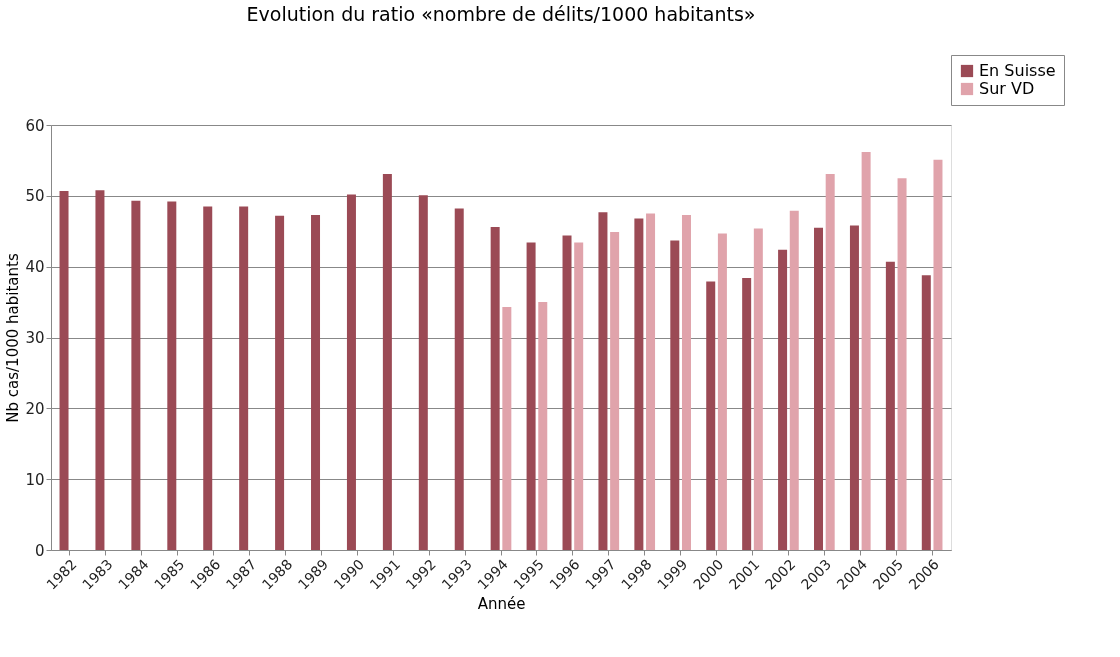  I want to click on y-tick-label: 0, so click(39, 550).